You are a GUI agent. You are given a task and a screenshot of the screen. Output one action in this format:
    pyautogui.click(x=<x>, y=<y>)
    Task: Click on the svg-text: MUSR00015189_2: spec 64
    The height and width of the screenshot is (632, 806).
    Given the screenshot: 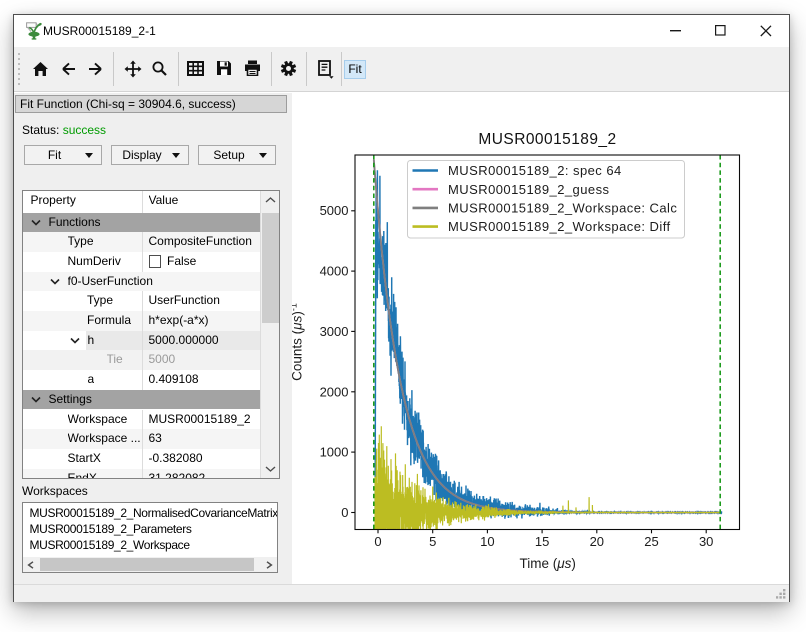 What is the action you would take?
    pyautogui.click(x=535, y=170)
    